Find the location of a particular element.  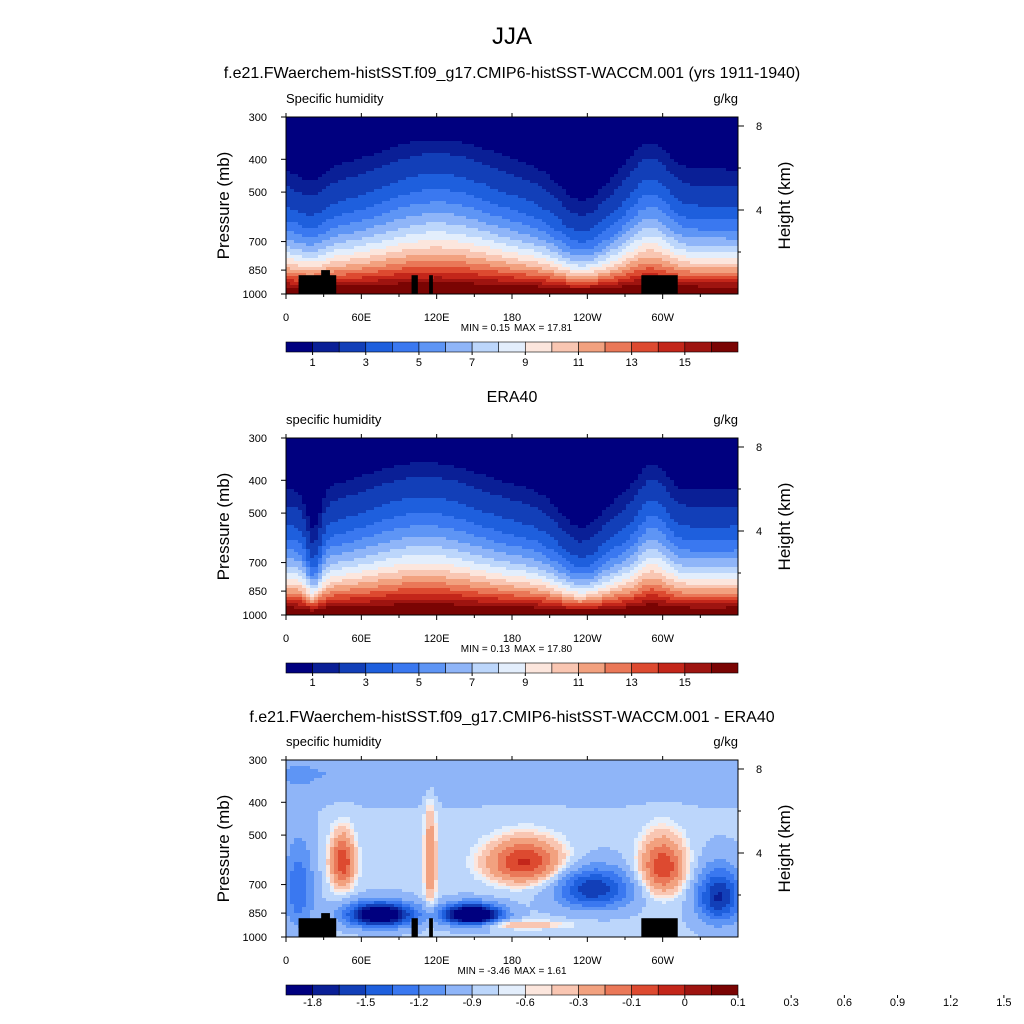

colorbar-box is located at coordinates (671, 990).